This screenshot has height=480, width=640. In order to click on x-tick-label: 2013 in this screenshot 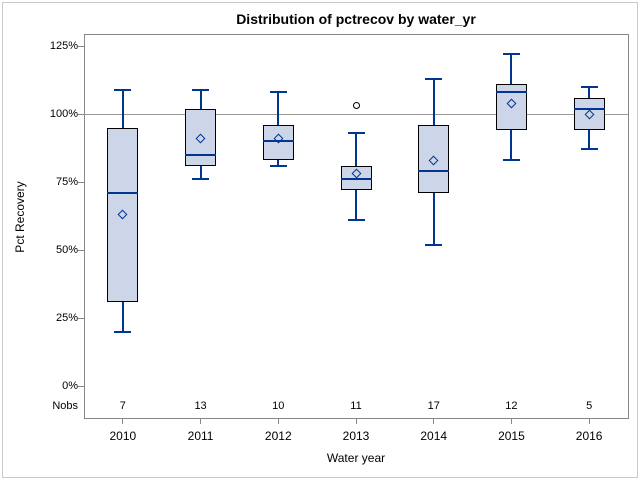, I will do `click(356, 436)`.